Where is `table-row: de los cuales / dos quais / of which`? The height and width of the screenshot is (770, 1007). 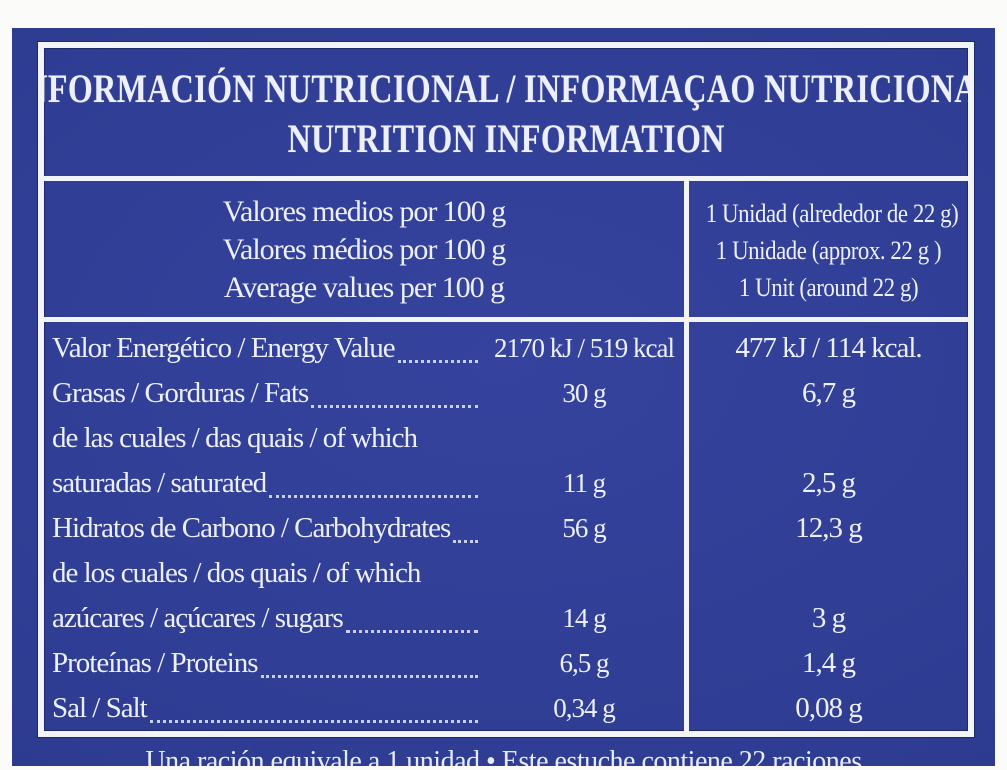 table-row: de los cuales / dos quais / of which is located at coordinates (368, 573).